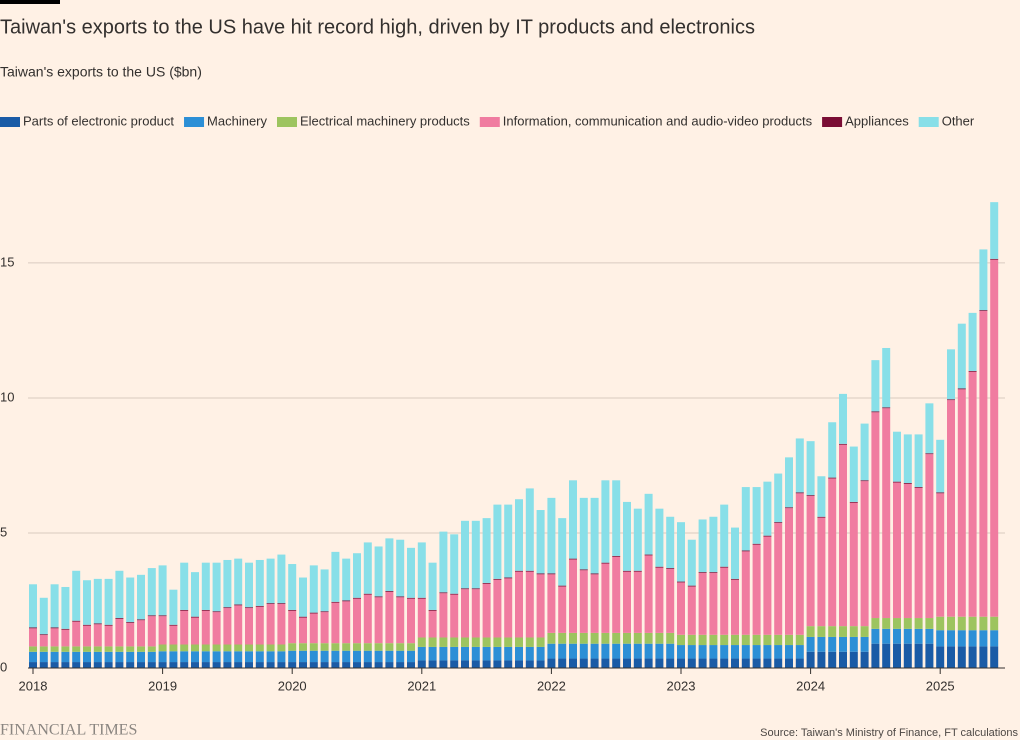  Describe the element at coordinates (7, 396) in the screenshot. I see `y-tick-label: 10` at that location.